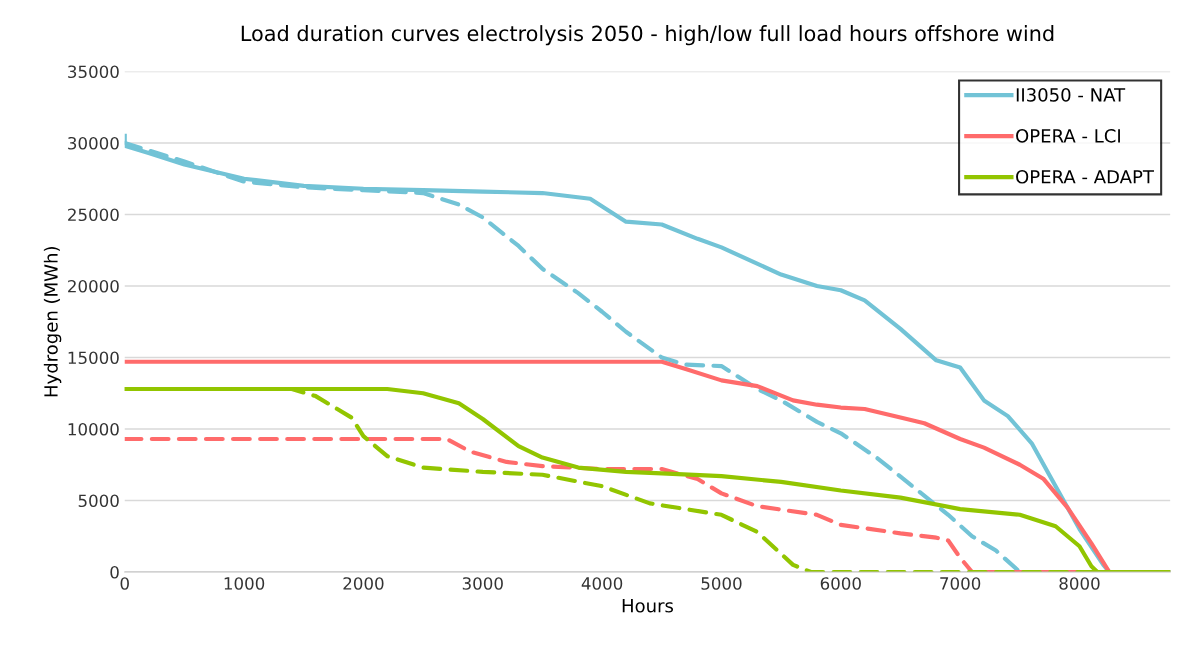  What do you see at coordinates (93, 215) in the screenshot?
I see `y-tick-label: 25000` at bounding box center [93, 215].